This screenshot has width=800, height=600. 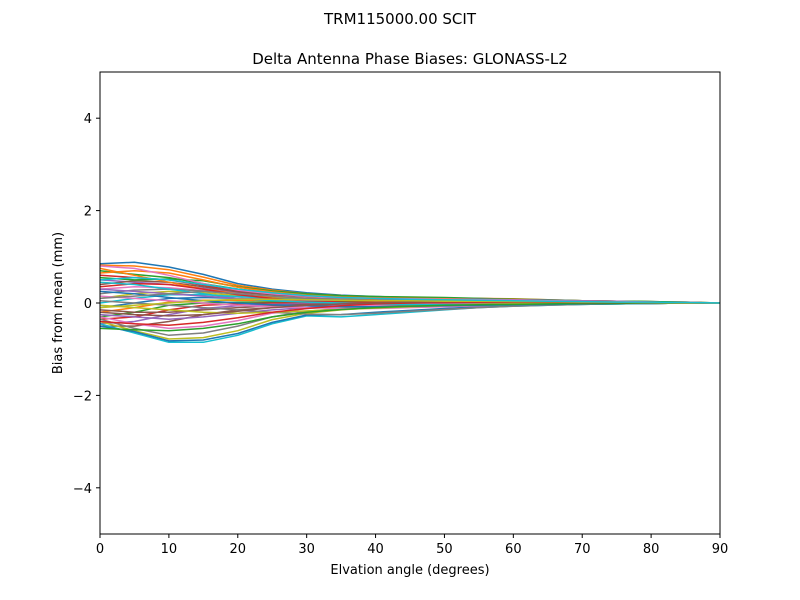 I want to click on y-tick-label: −2, so click(x=82, y=396).